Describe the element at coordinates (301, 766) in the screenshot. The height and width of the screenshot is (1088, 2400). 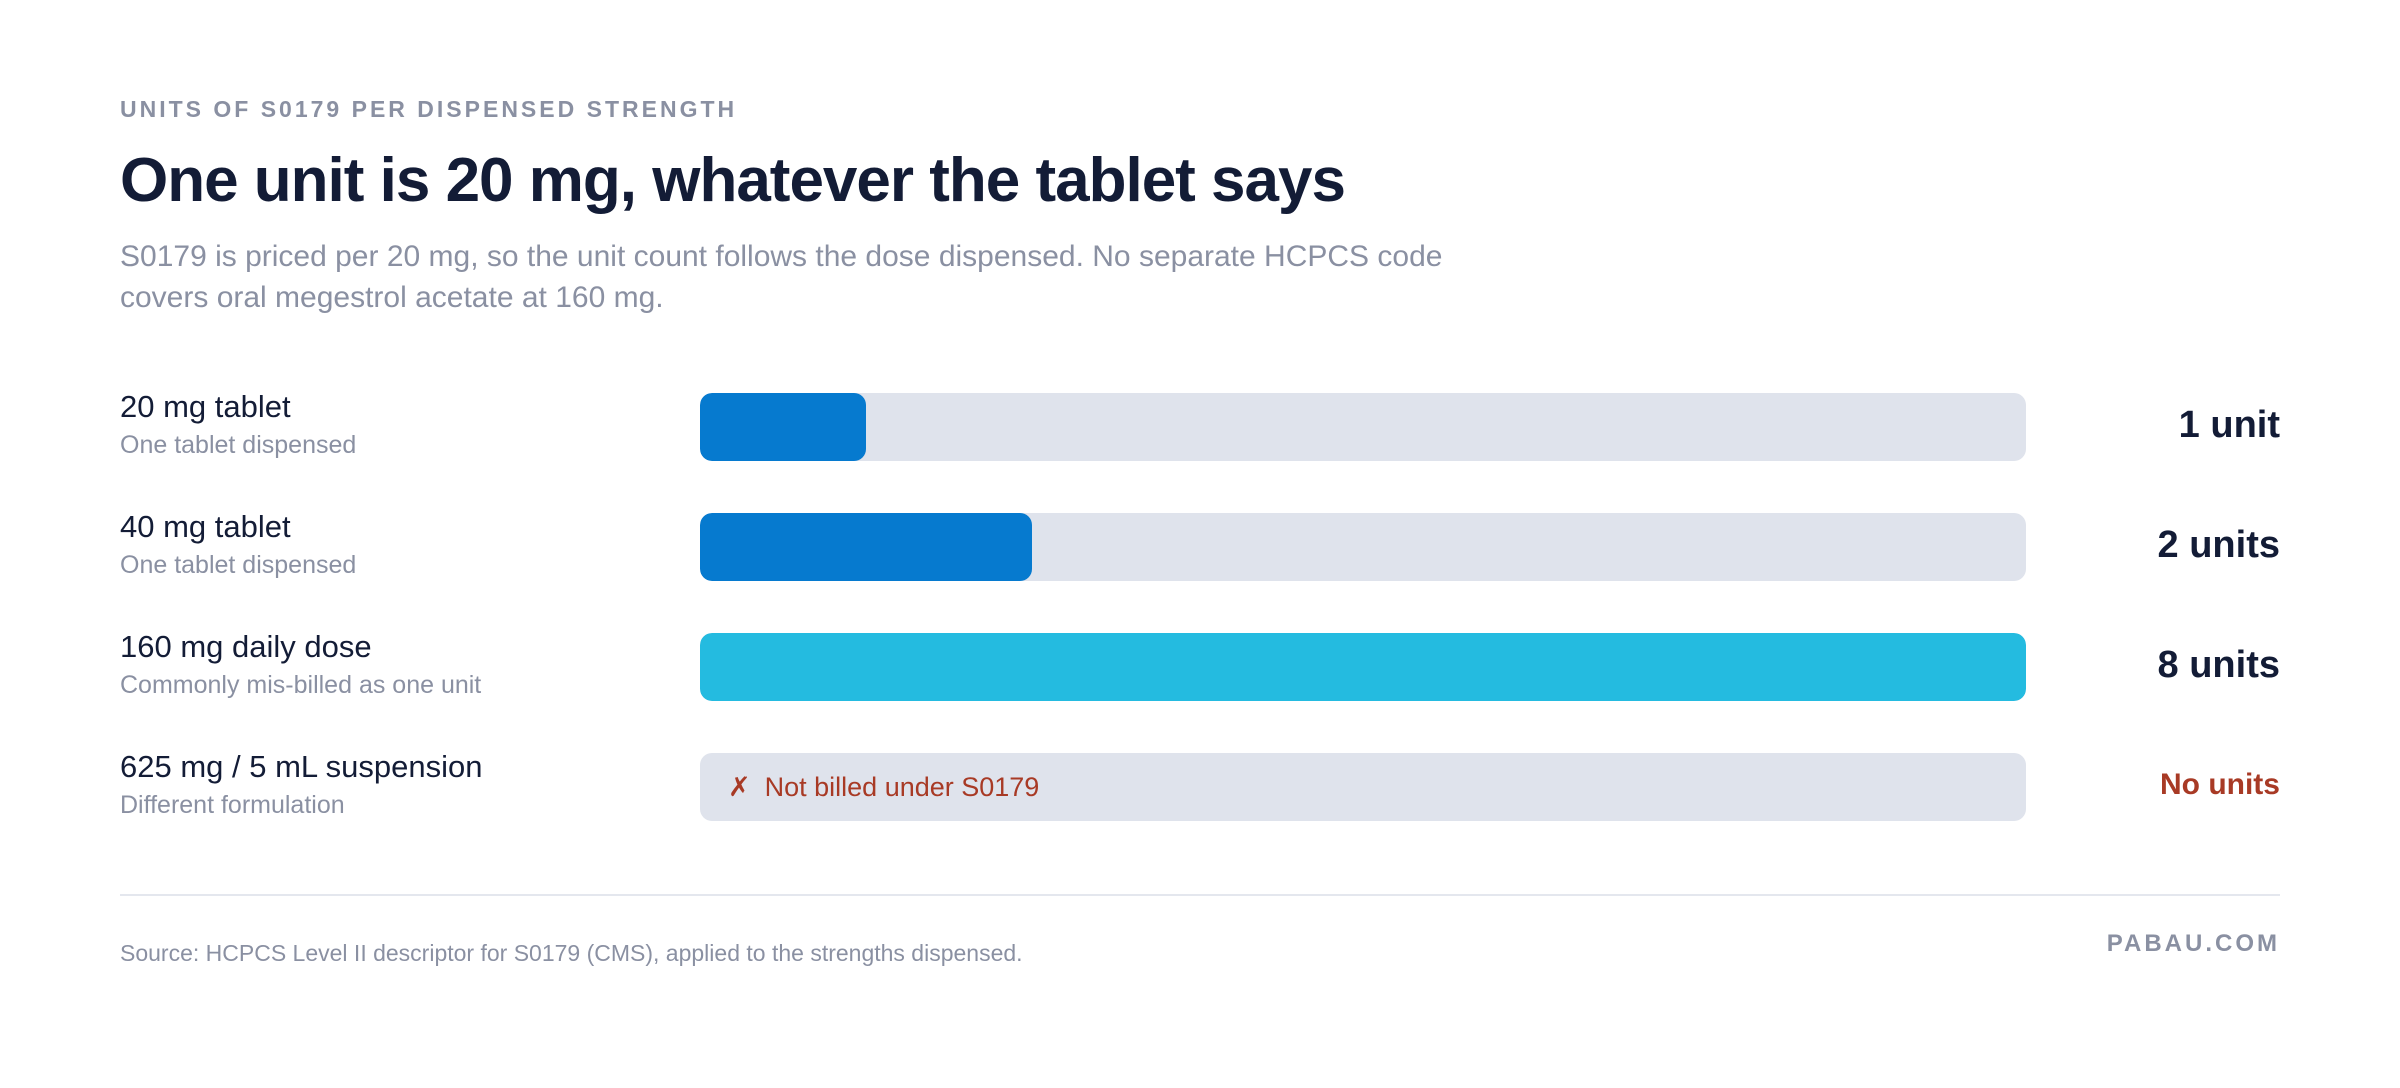
I see `row-name: 625 mg / 5 mL suspension` at that location.